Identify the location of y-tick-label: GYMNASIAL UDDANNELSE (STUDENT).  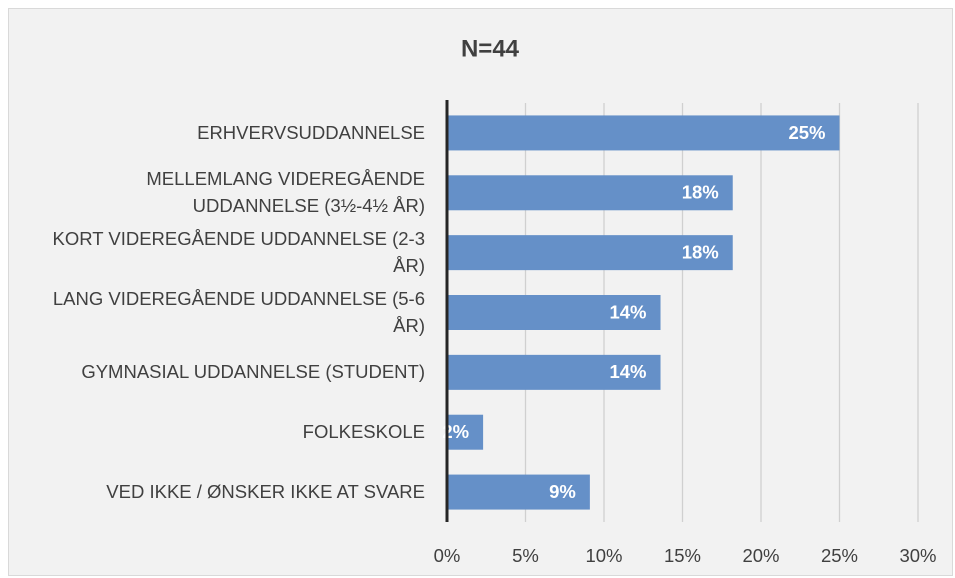
(253, 371).